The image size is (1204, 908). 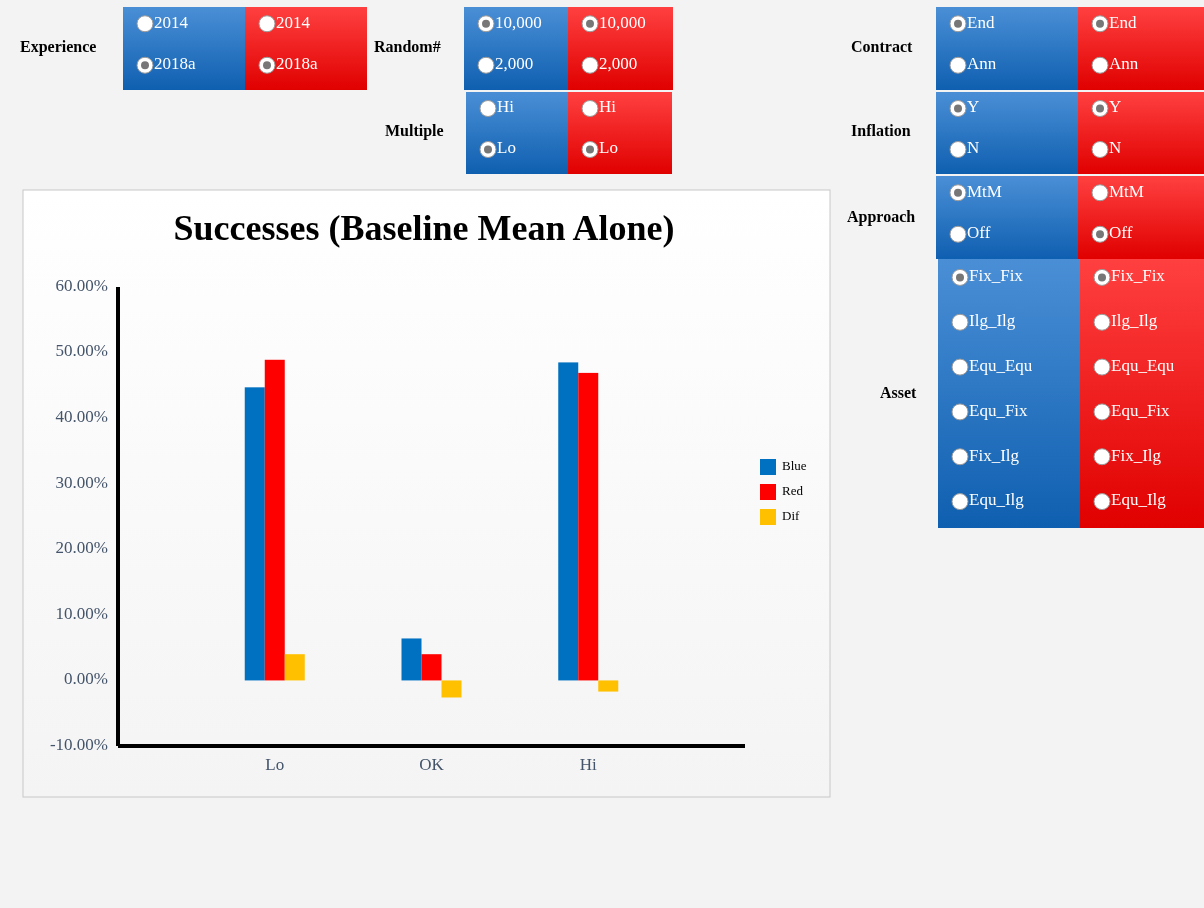 I want to click on x-tick-label: Lo, so click(x=275, y=764).